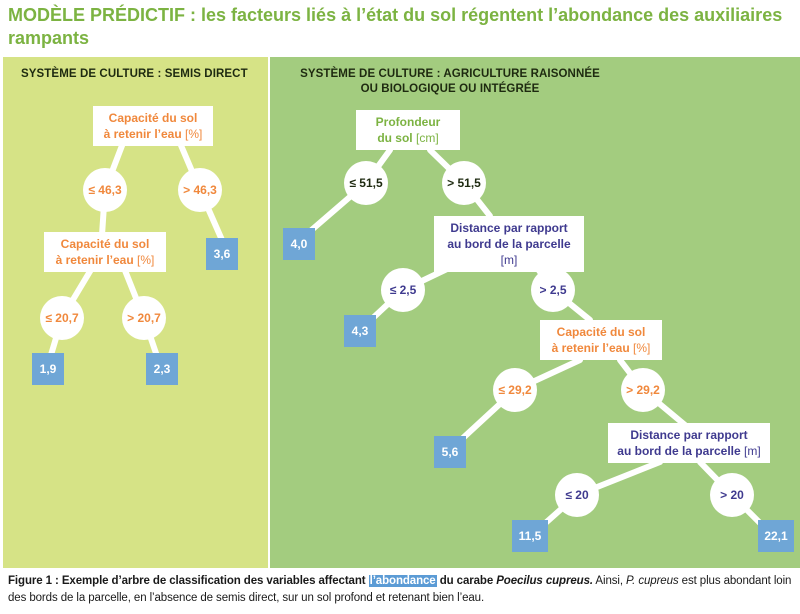 The height and width of the screenshot is (614, 800). What do you see at coordinates (577, 495) in the screenshot?
I see `right-cond-4-left: ≤ 20` at bounding box center [577, 495].